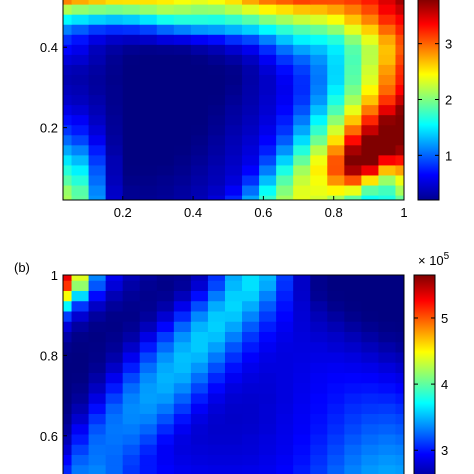  Describe the element at coordinates (435, 100) in the screenshot. I see `colorbar-ticks: 1 2 3` at that location.